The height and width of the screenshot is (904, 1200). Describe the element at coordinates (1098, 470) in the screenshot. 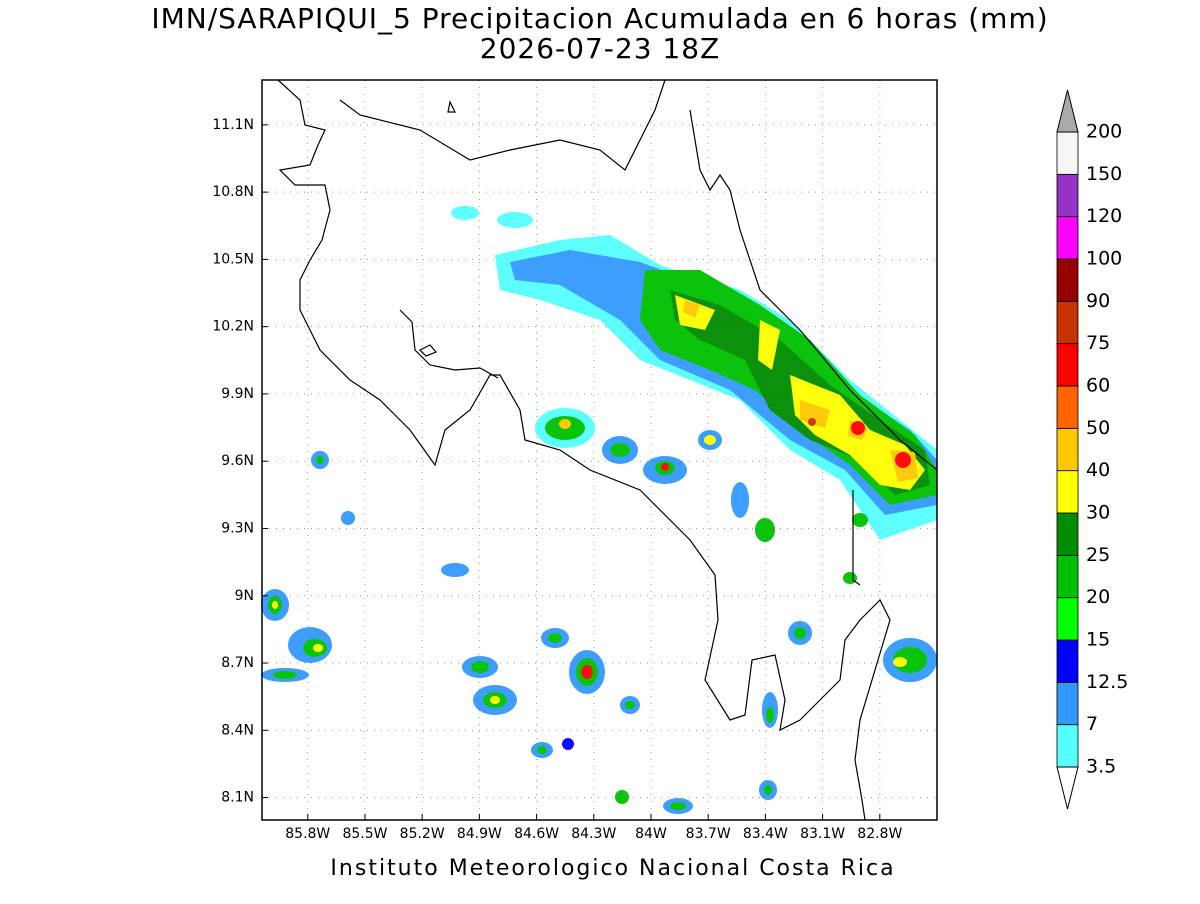

I see `colorbar-label: 40` at that location.